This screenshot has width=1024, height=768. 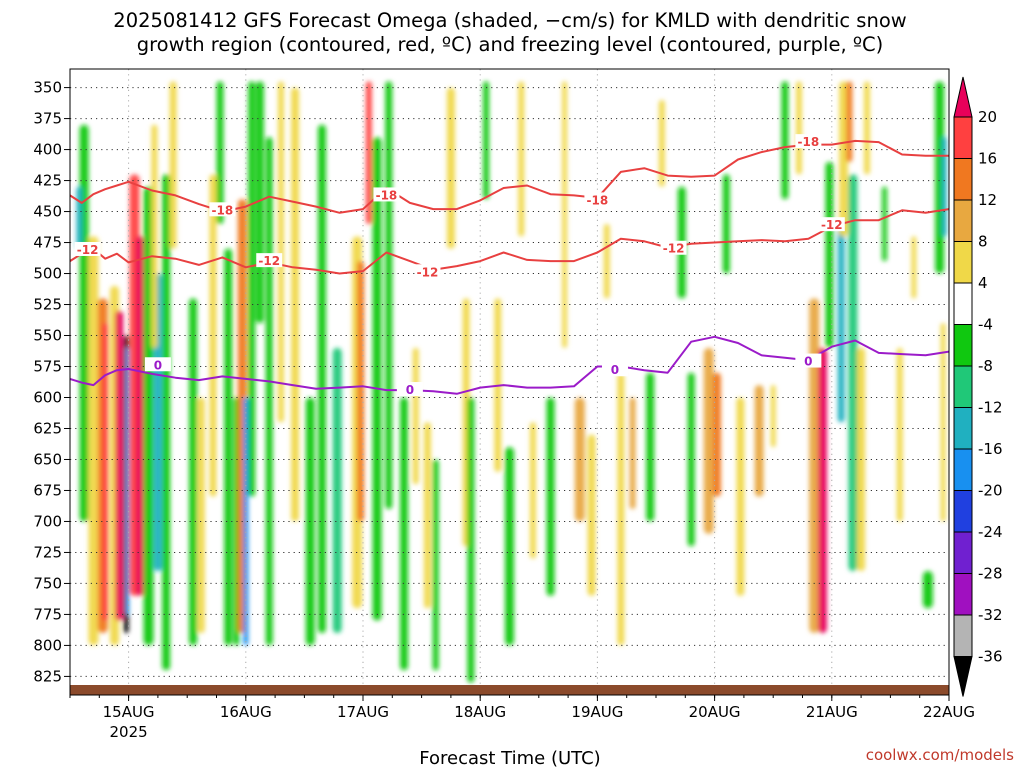 What do you see at coordinates (987, 117) in the screenshot?
I see `colorbar-tick-label: 20` at bounding box center [987, 117].